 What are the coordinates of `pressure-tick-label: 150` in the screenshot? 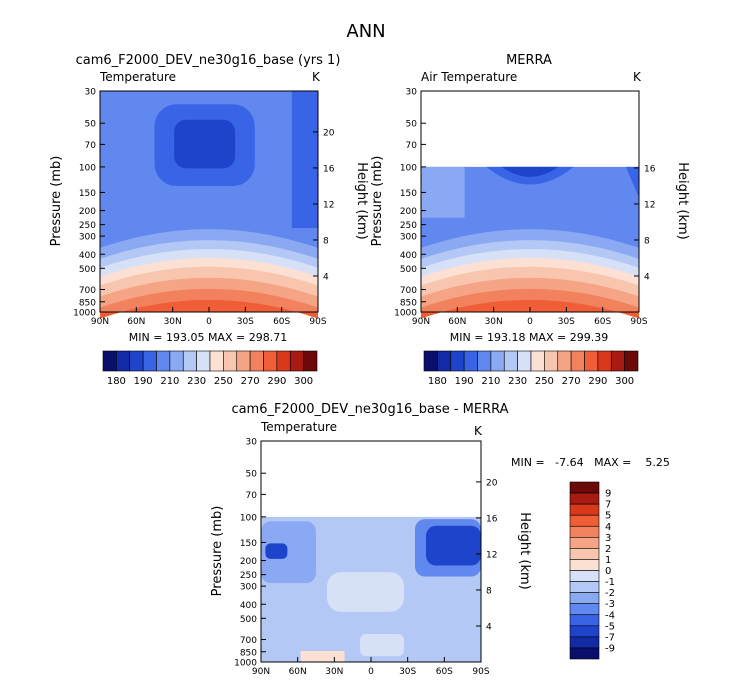 It's located at (248, 544).